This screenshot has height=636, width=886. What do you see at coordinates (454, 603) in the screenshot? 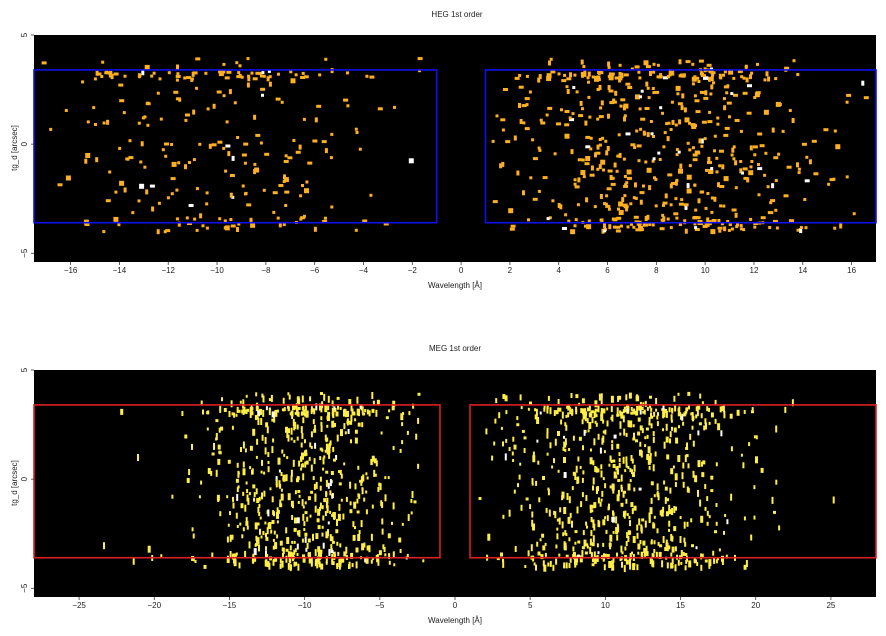
I see `meg-x-ticks: −25 −20 −15 −10 −5 0 5 10 15 20 25` at bounding box center [454, 603].